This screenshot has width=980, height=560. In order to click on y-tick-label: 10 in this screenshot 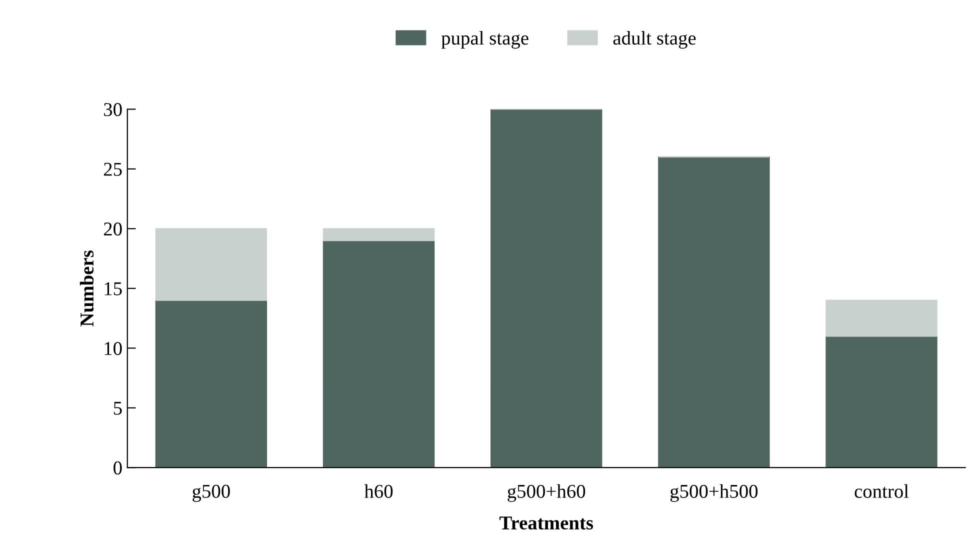, I will do `click(113, 349)`.